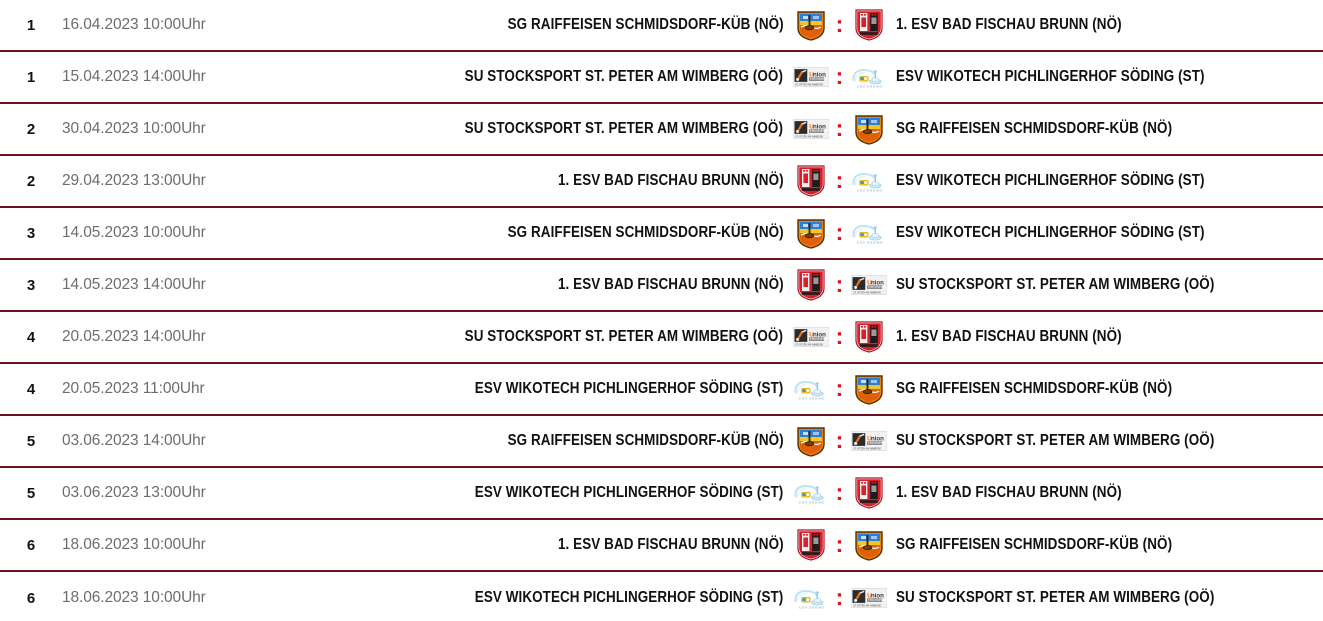 This screenshot has height=621, width=1323. Describe the element at coordinates (134, 128) in the screenshot. I see `match-datetime: 30.04.2023 10:00Uhr` at that location.